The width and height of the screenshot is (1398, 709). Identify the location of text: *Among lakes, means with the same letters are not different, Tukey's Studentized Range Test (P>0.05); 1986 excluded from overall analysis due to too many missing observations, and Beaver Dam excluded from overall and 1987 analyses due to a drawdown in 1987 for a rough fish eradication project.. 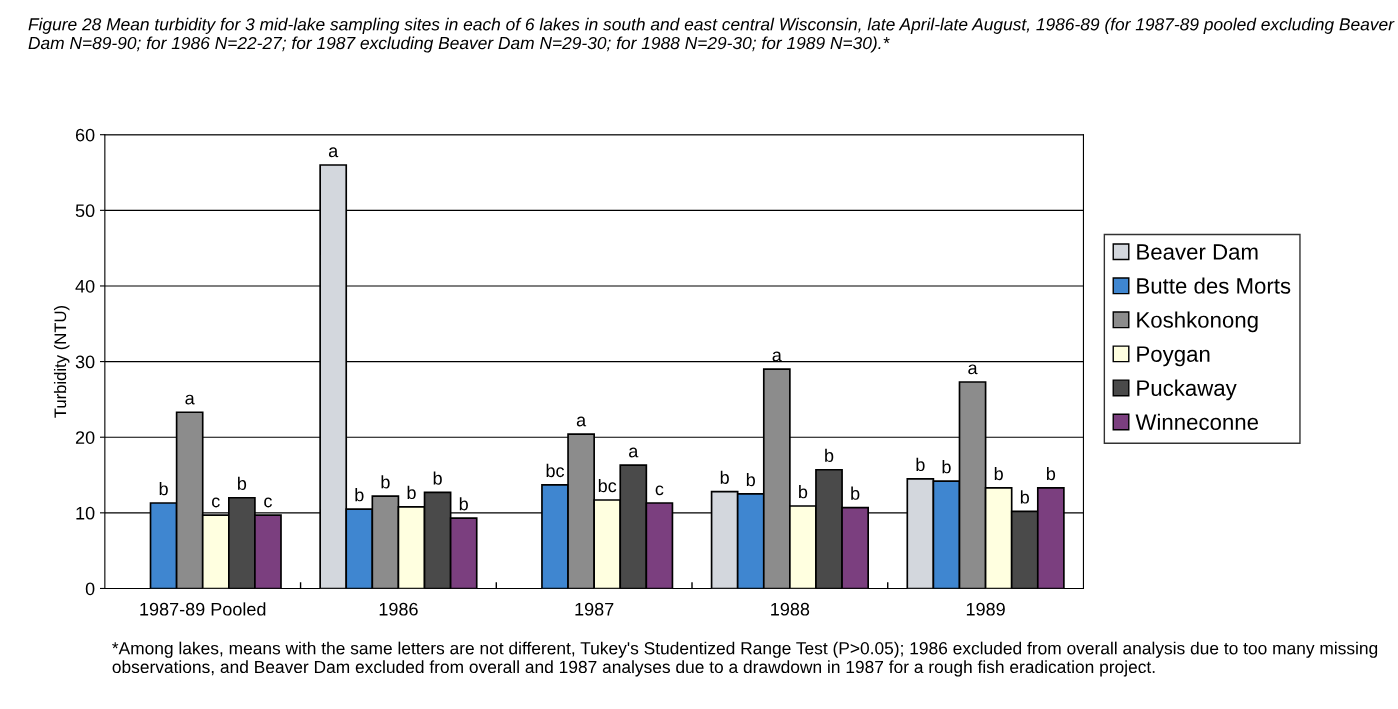
(745, 659).